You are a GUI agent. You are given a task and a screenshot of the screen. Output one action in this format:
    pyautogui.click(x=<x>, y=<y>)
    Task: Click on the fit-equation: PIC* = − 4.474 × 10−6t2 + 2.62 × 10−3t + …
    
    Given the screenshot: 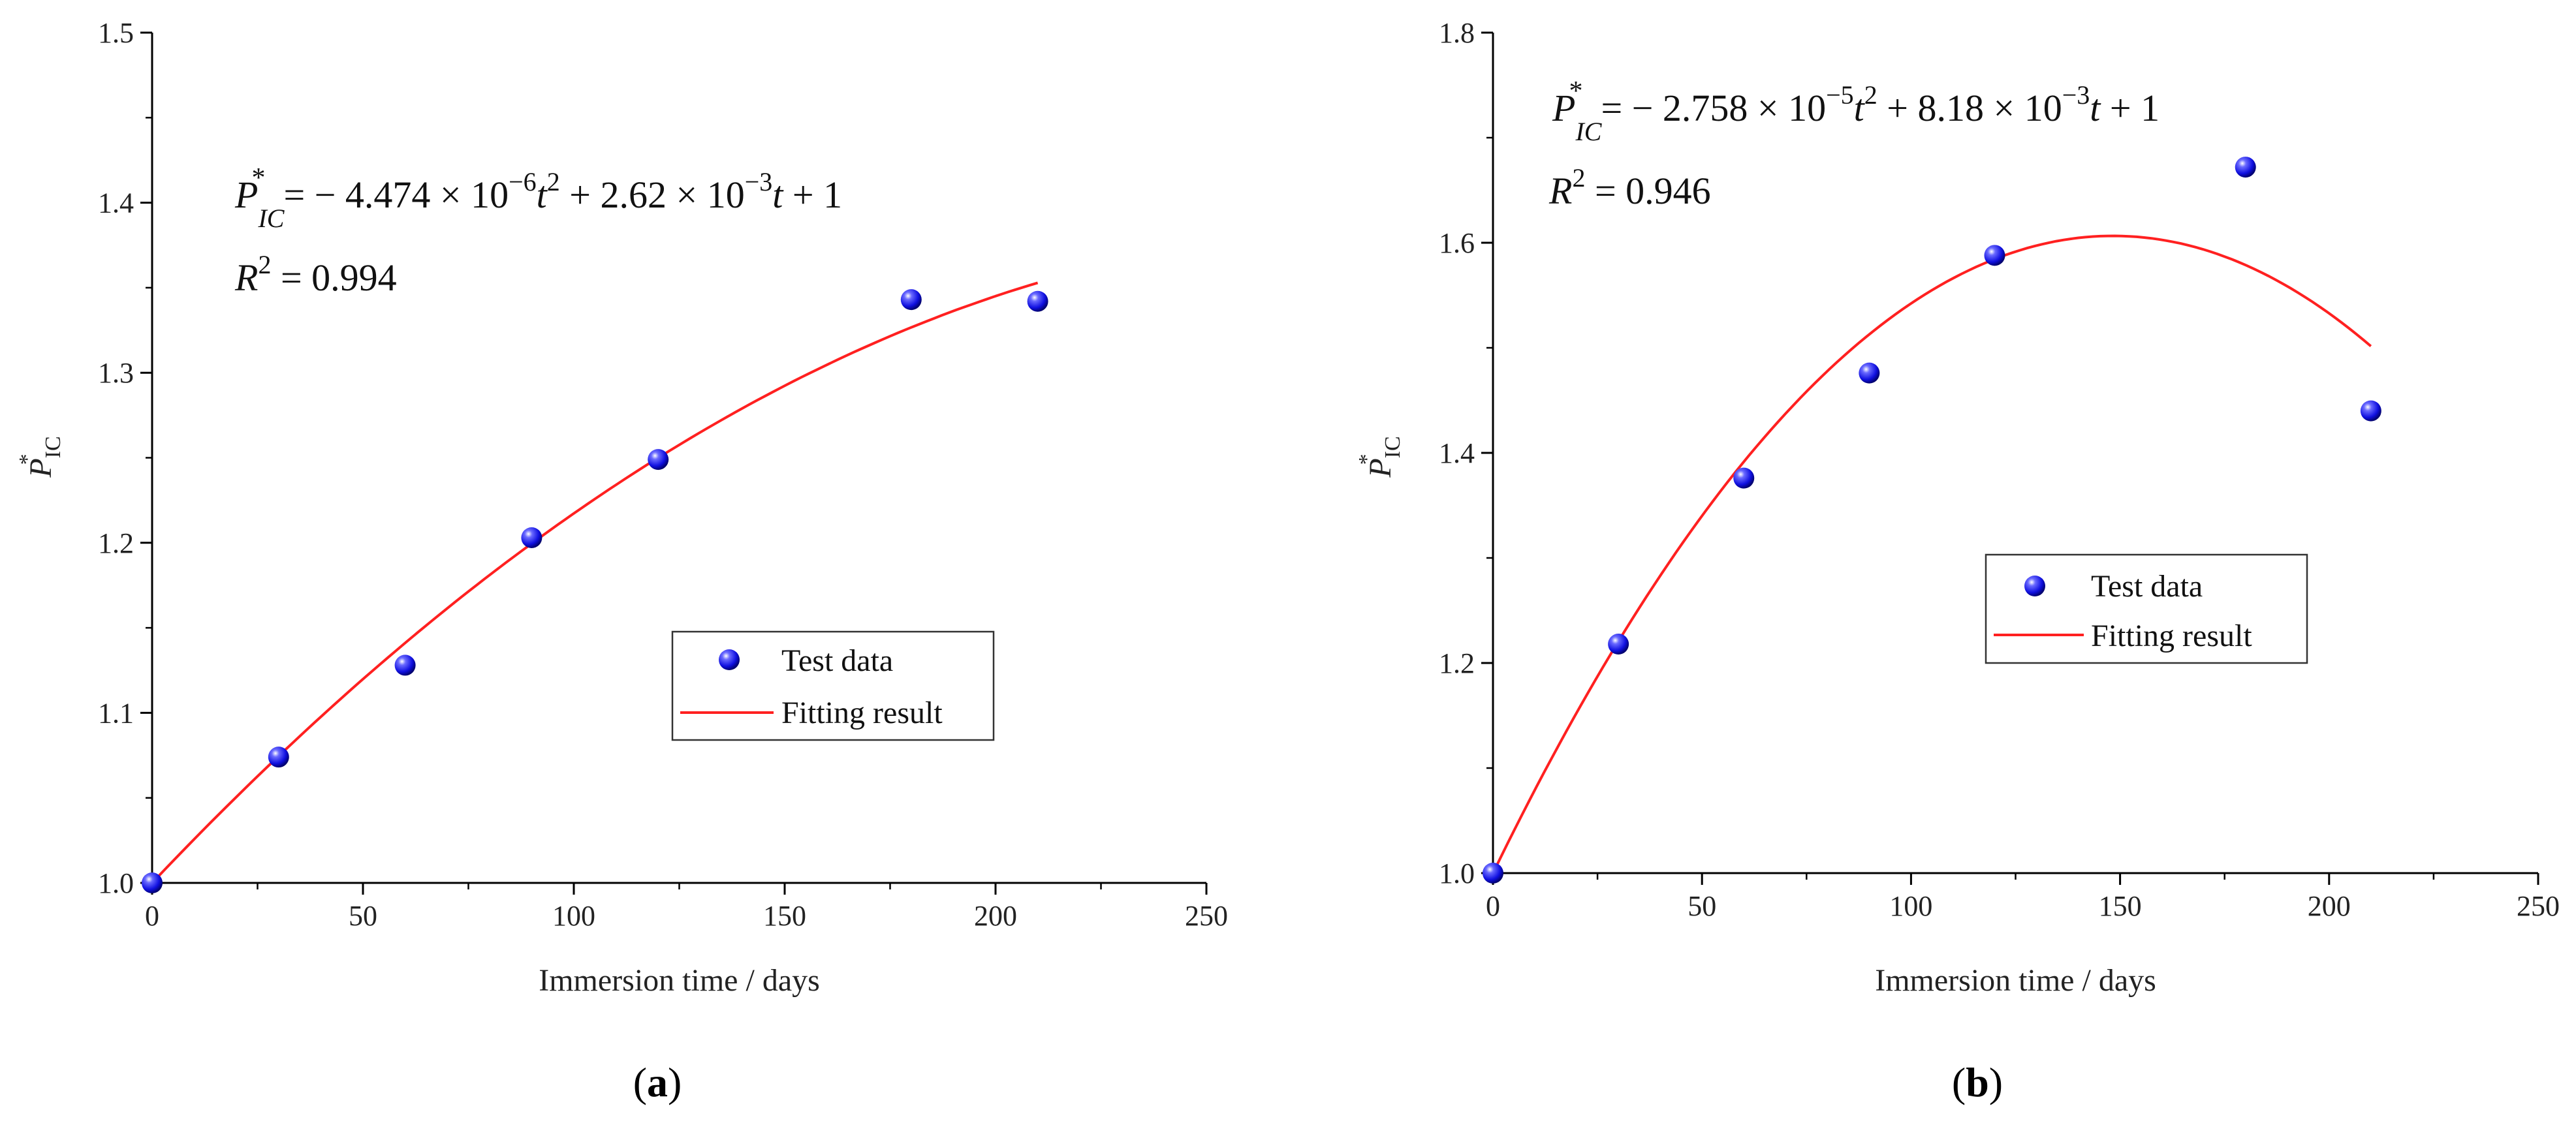 What is the action you would take?
    pyautogui.click(x=538, y=198)
    